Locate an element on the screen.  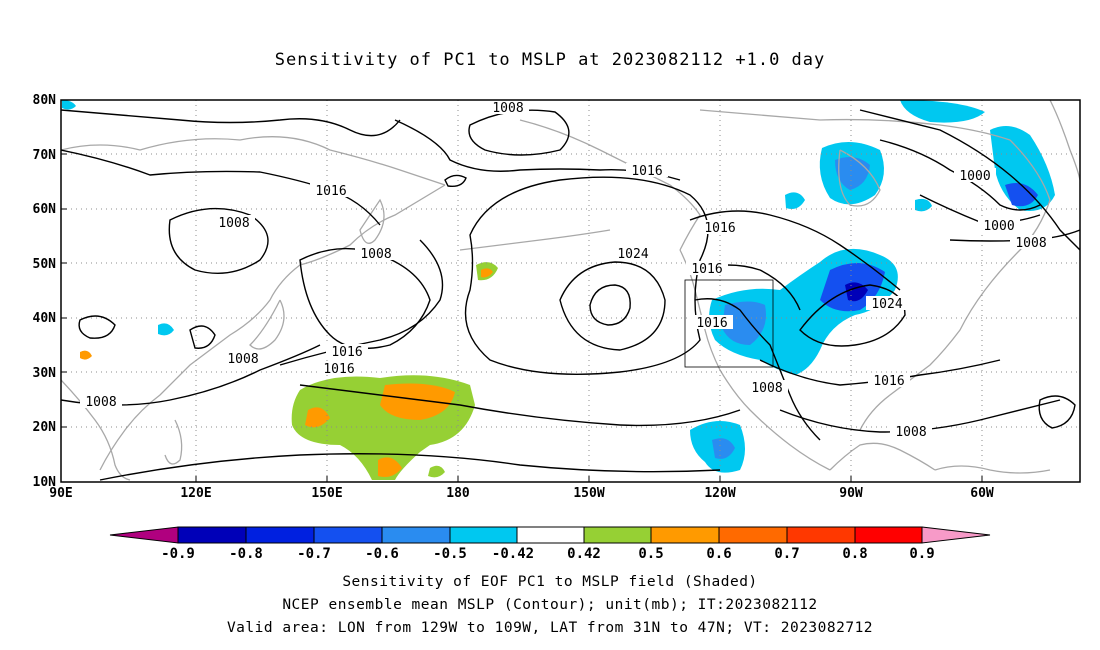
colorbar-label: -0.7 is located at coordinates (314, 554).